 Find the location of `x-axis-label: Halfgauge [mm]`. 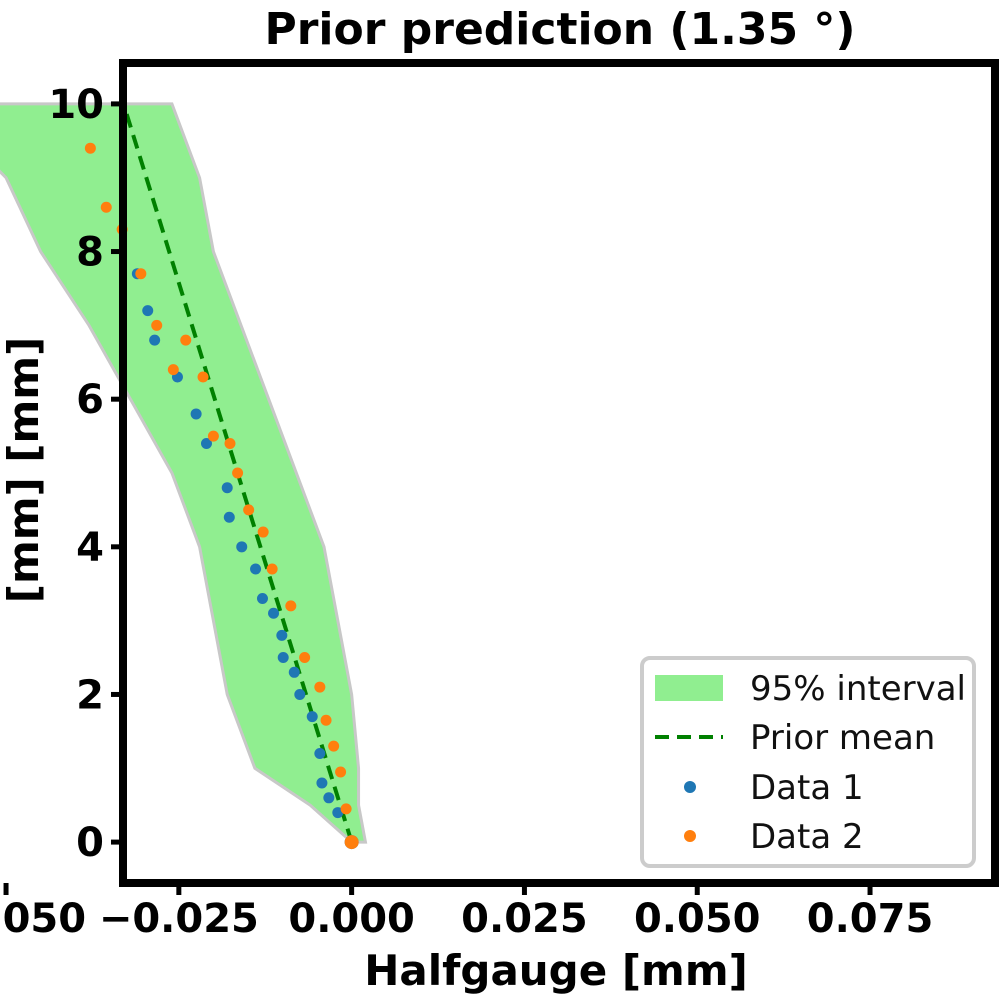

x-axis-label: Halfgauge [mm] is located at coordinates (556, 970).